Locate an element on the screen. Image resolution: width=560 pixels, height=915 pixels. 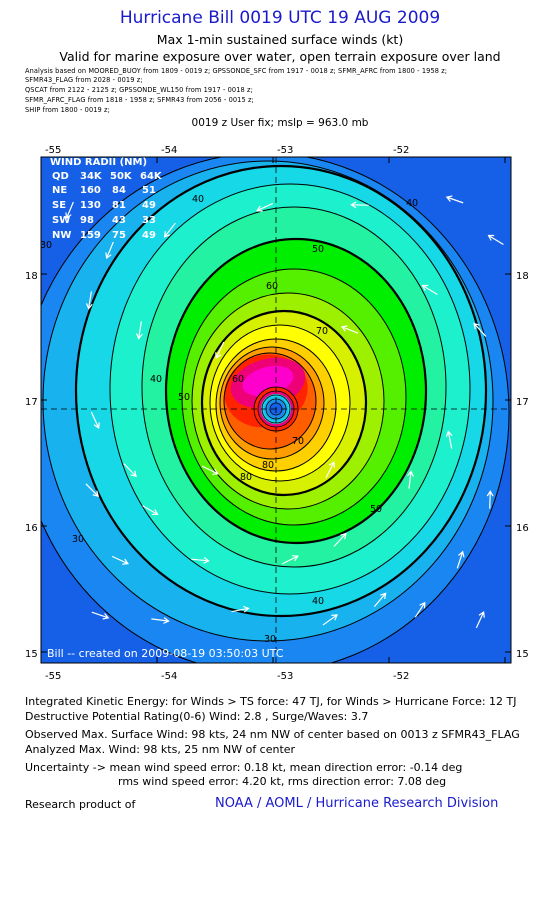
radii-cell: 33 is located at coordinates (149, 220).